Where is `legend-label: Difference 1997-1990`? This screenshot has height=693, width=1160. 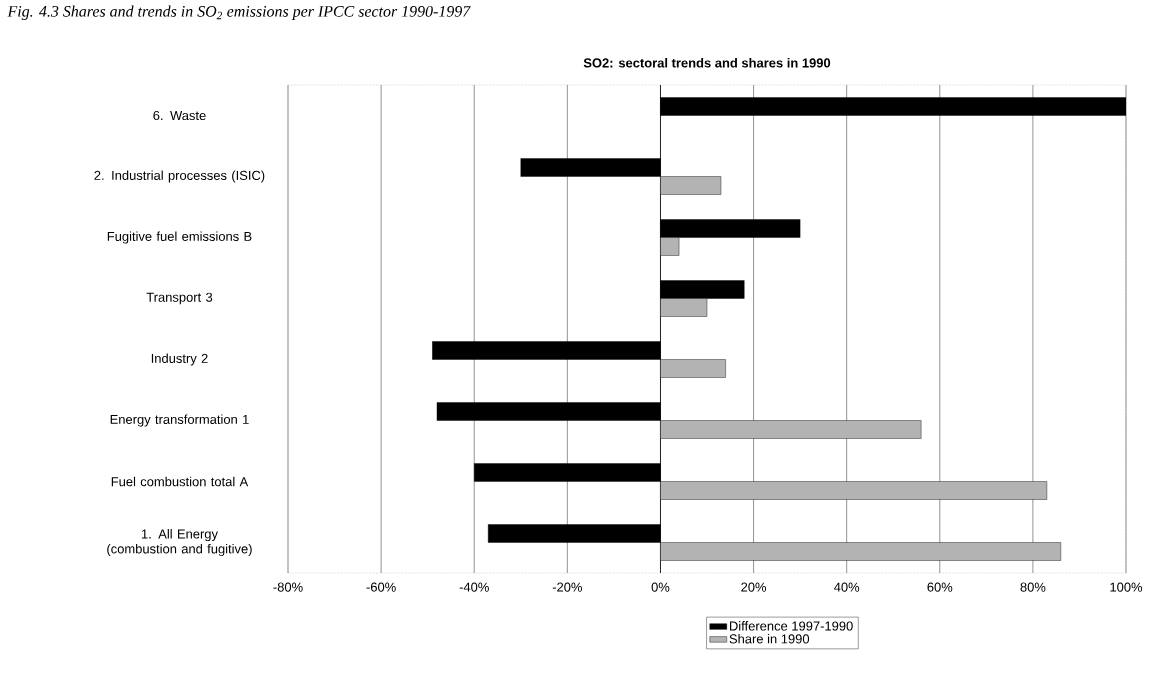
legend-label: Difference 1997-1990 is located at coordinates (791, 626).